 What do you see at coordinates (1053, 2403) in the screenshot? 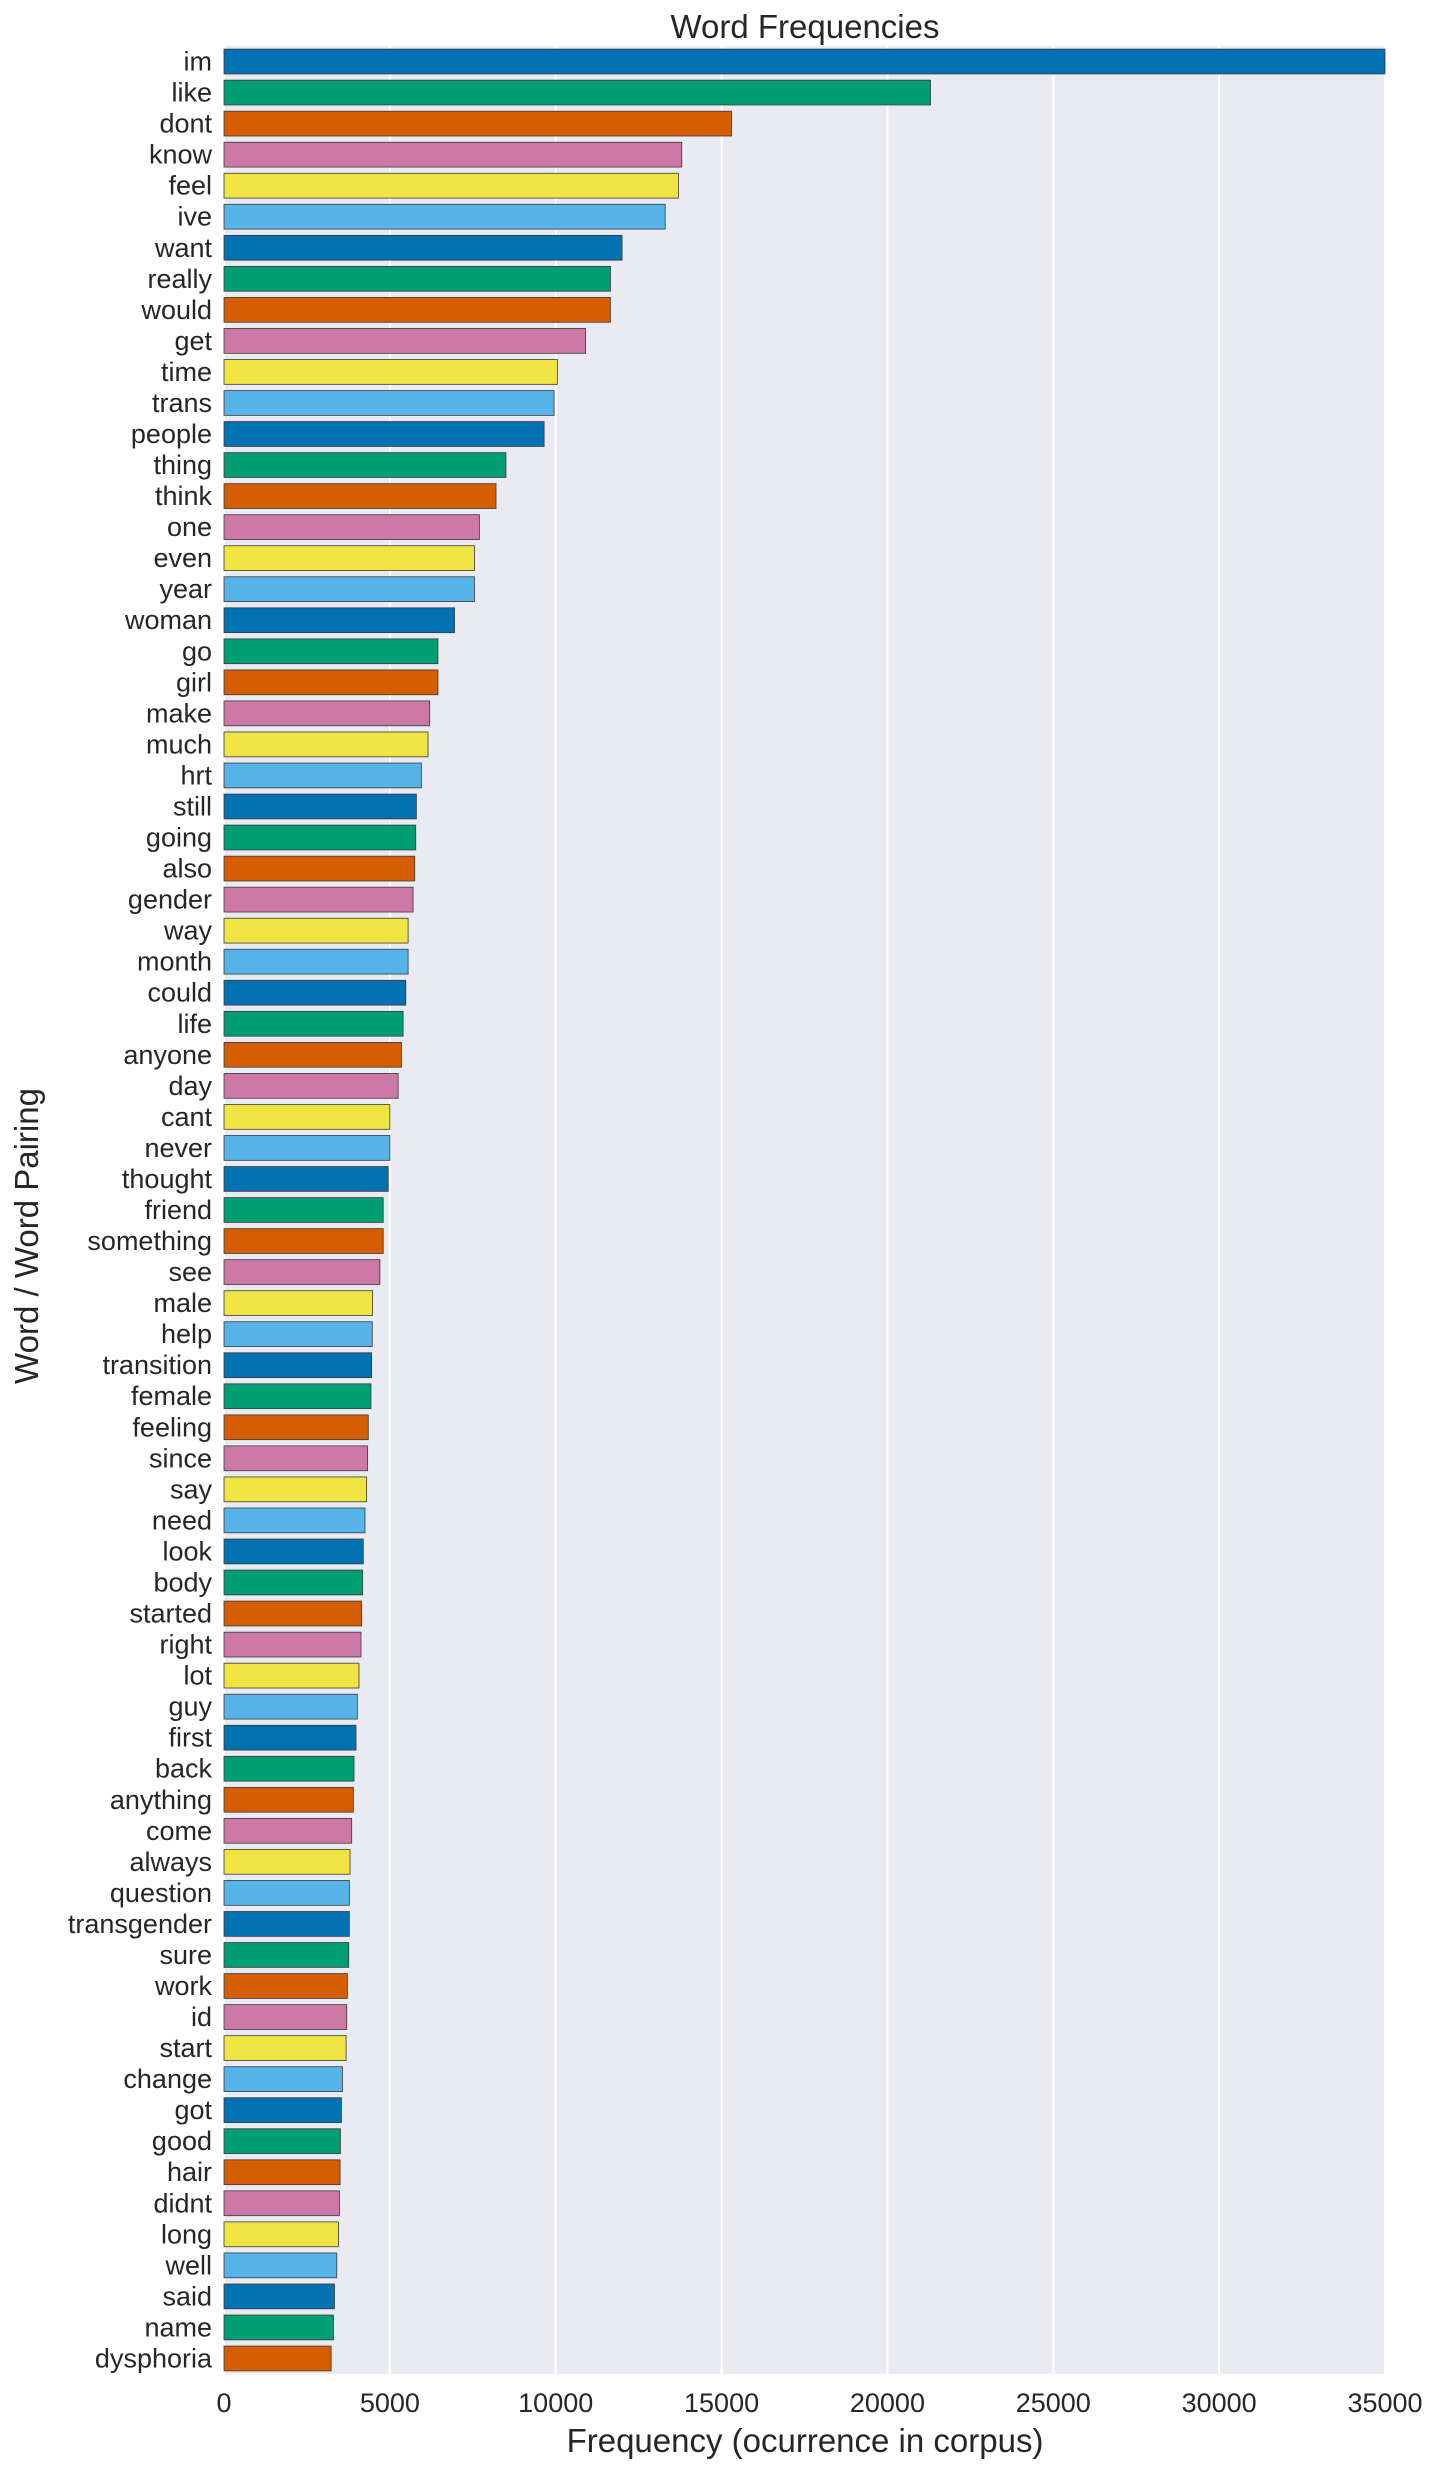
I see `x-tick-label: 25000` at bounding box center [1053, 2403].